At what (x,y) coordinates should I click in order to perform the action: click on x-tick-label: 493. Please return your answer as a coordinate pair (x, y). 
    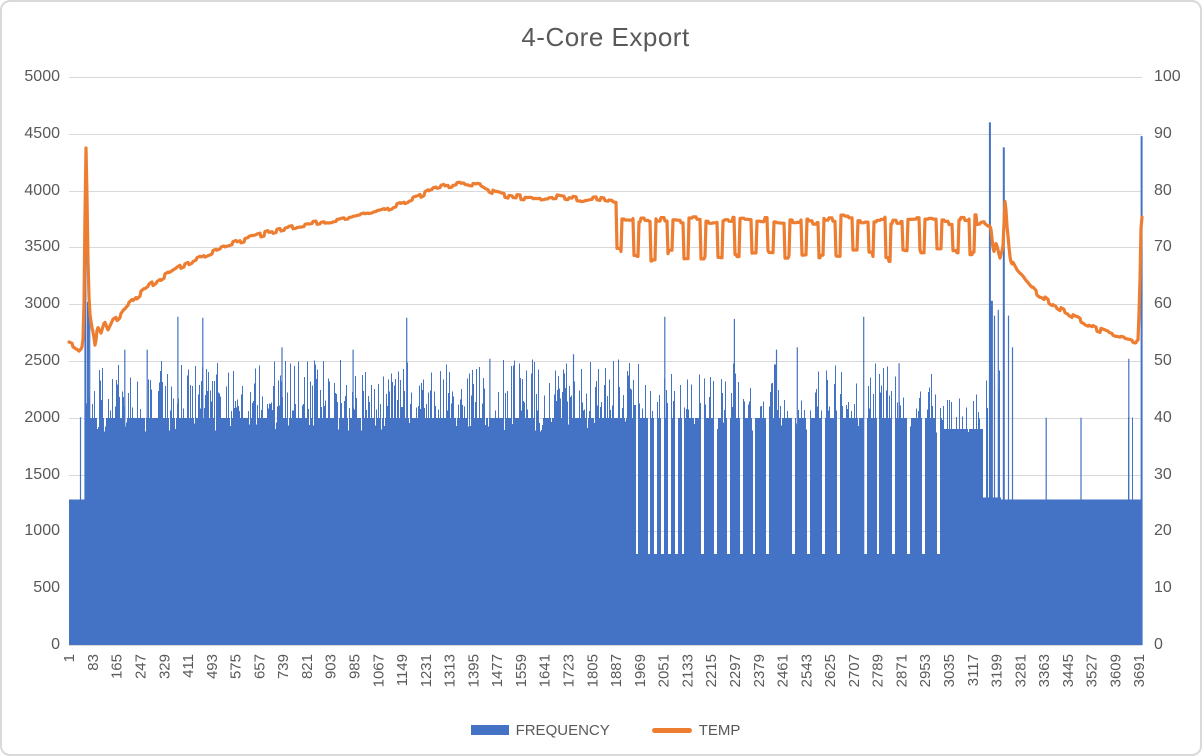
    Looking at the image, I should click on (212, 666).